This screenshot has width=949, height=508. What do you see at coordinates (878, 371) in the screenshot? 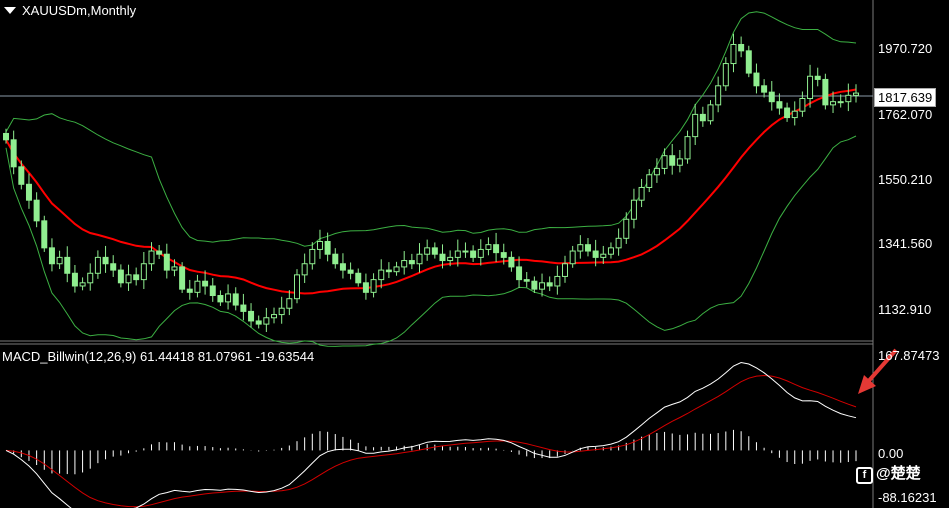
I see `annotation-arrow` at bounding box center [878, 371].